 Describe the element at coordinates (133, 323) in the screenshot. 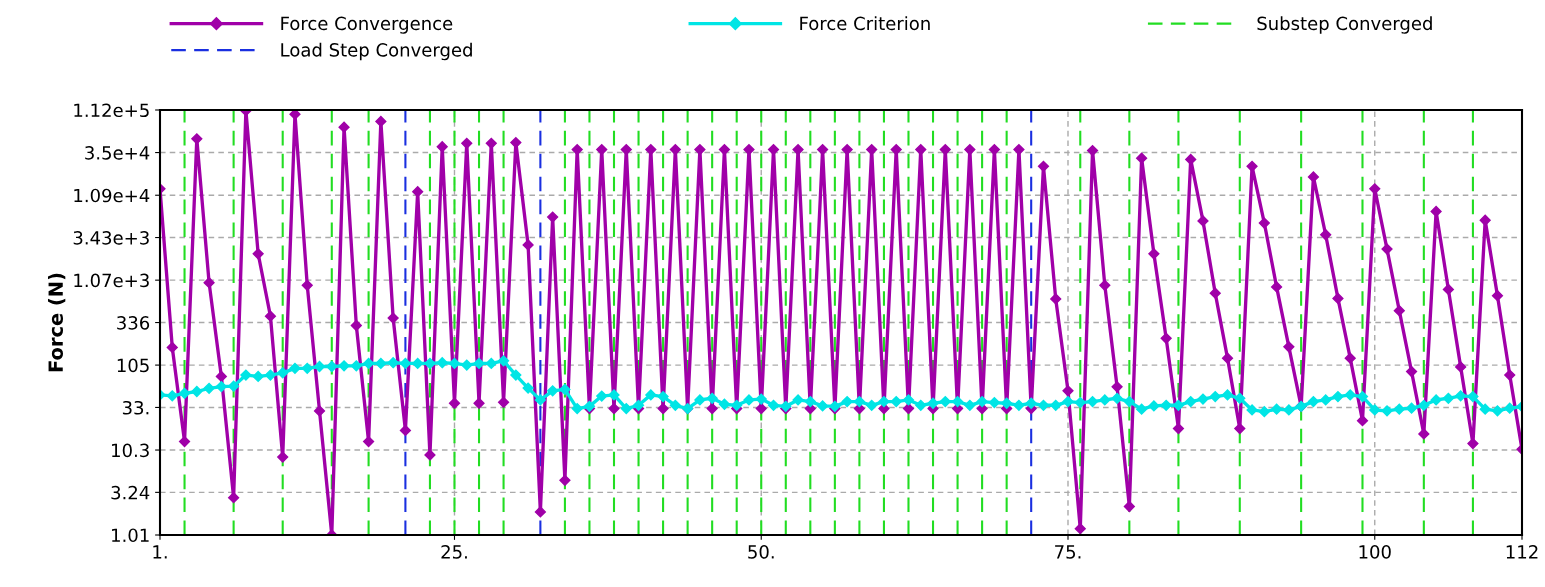

I see `y-tick-label: 336` at that location.